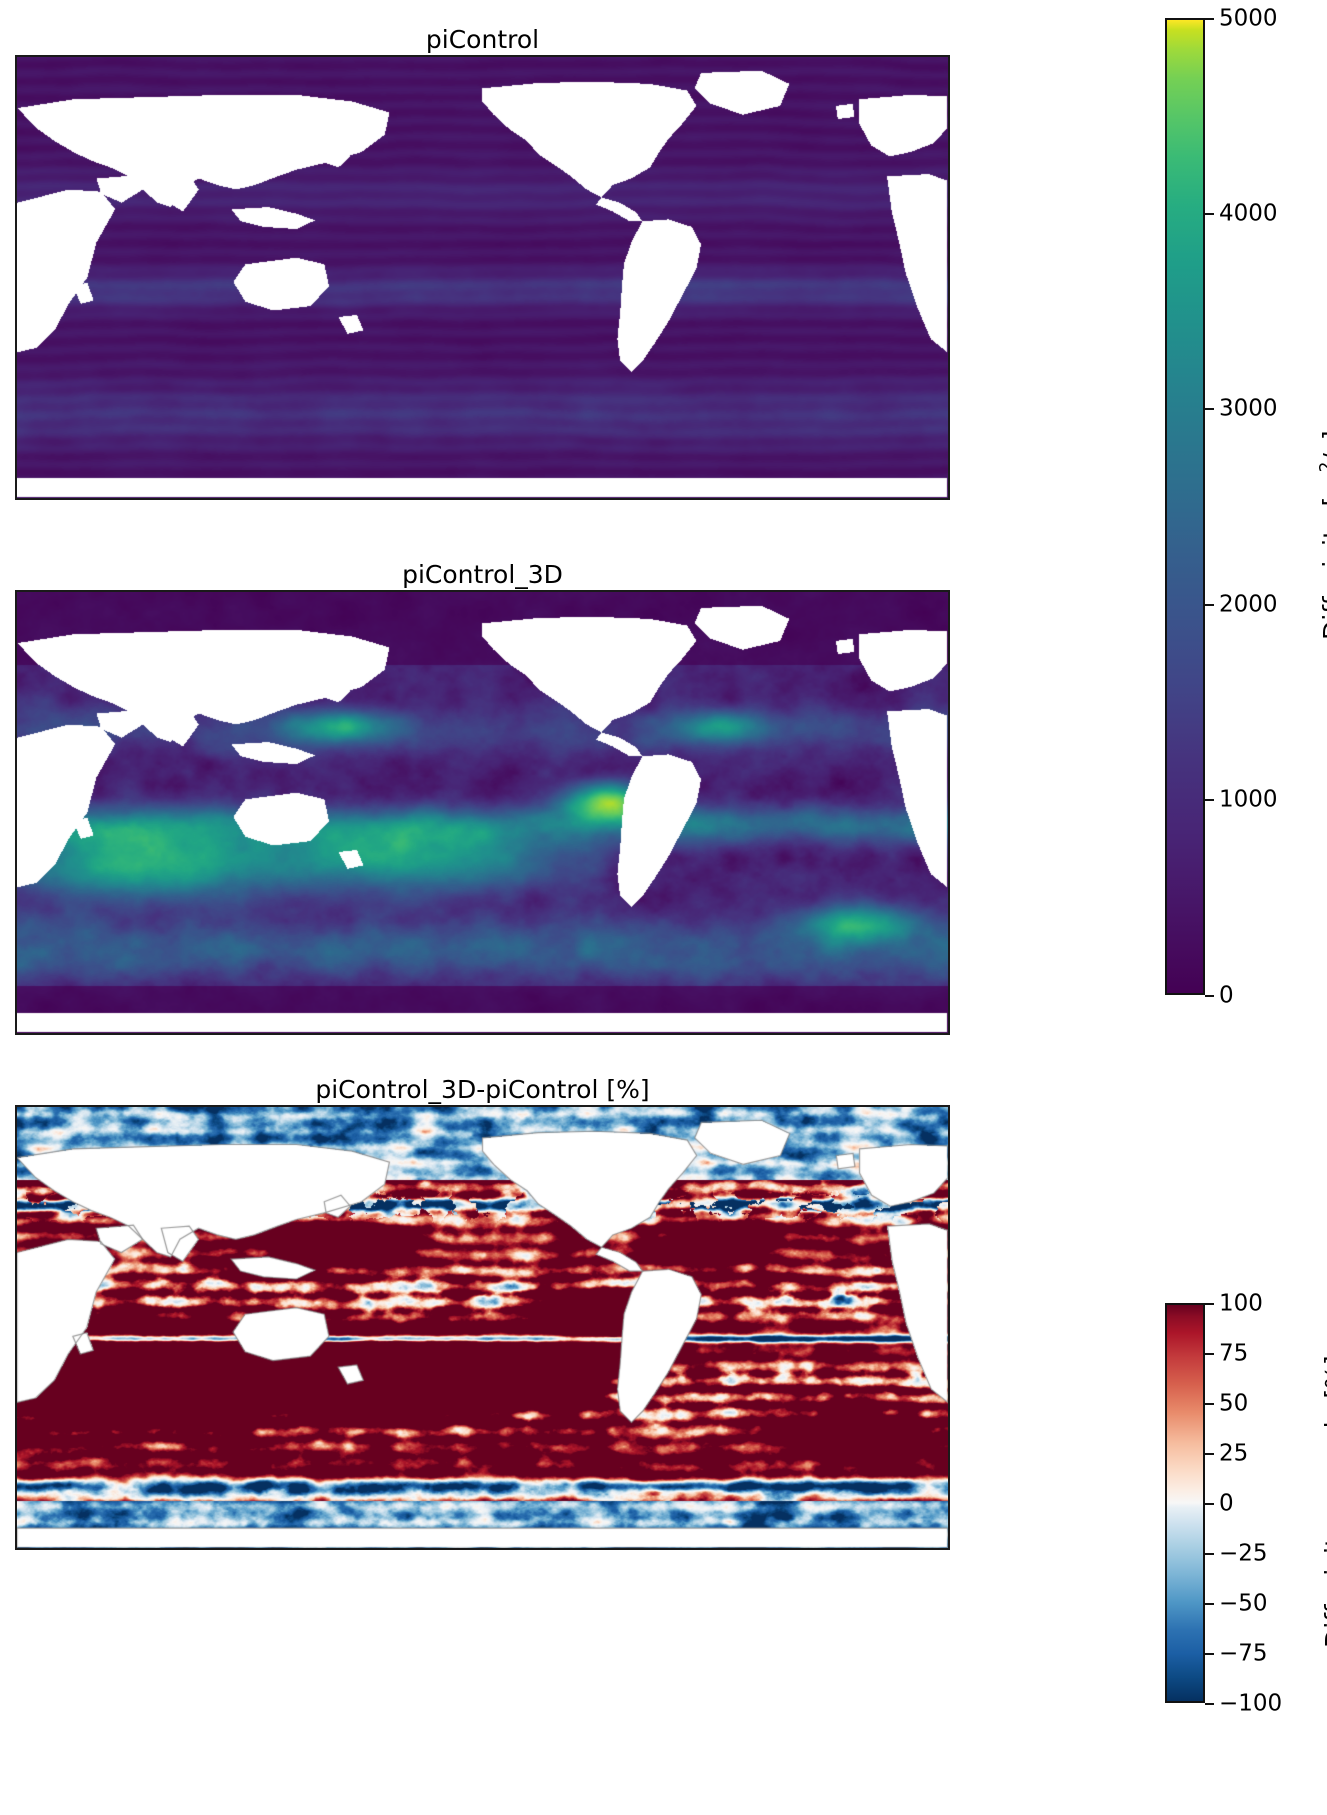 The height and width of the screenshot is (1815, 1327). What do you see at coordinates (1209, 1604) in the screenshot?
I see `cbar-anom-tick-m50` at bounding box center [1209, 1604].